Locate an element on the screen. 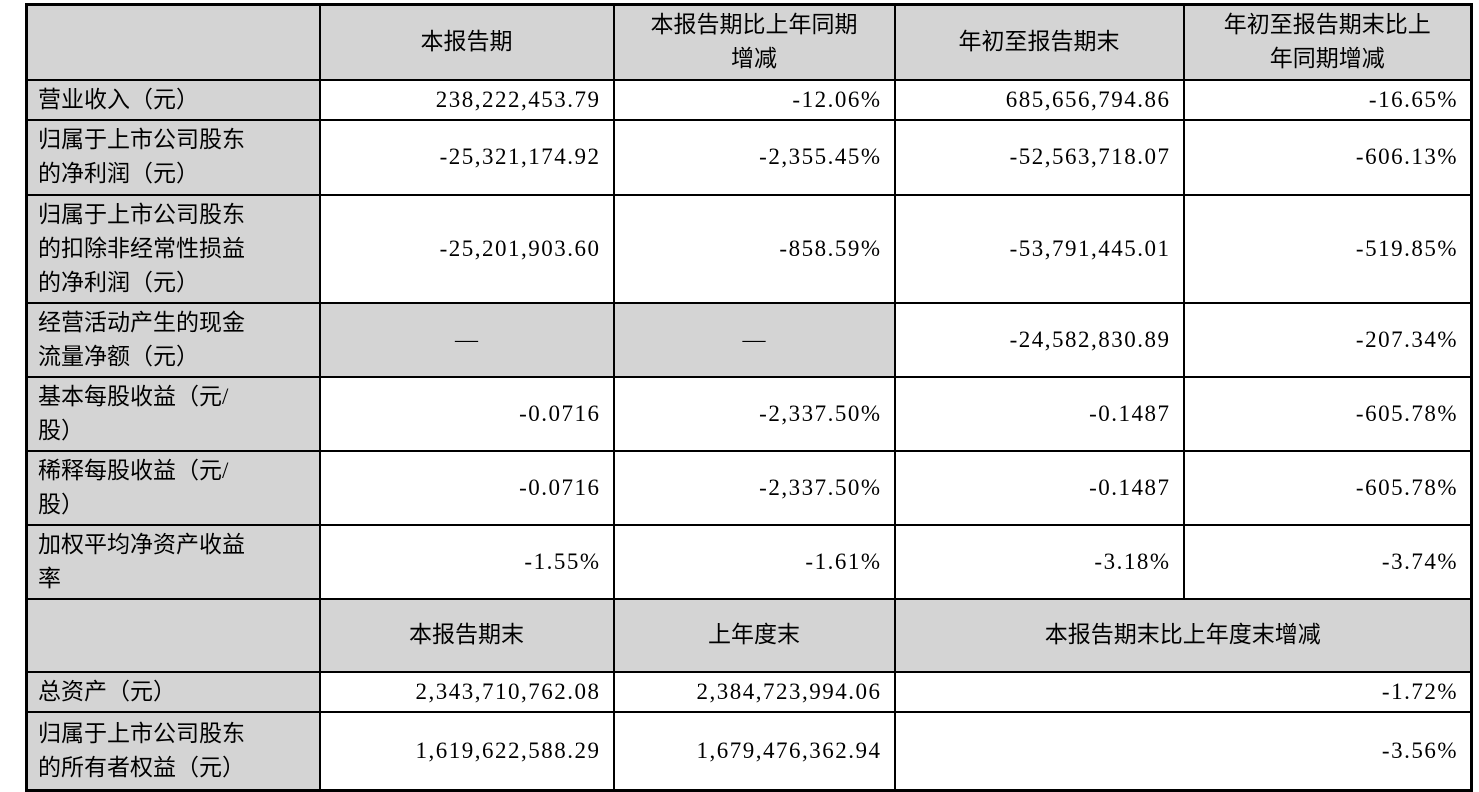 The height and width of the screenshot is (792, 1479). metric-value: -207.34% is located at coordinates (1327, 339).